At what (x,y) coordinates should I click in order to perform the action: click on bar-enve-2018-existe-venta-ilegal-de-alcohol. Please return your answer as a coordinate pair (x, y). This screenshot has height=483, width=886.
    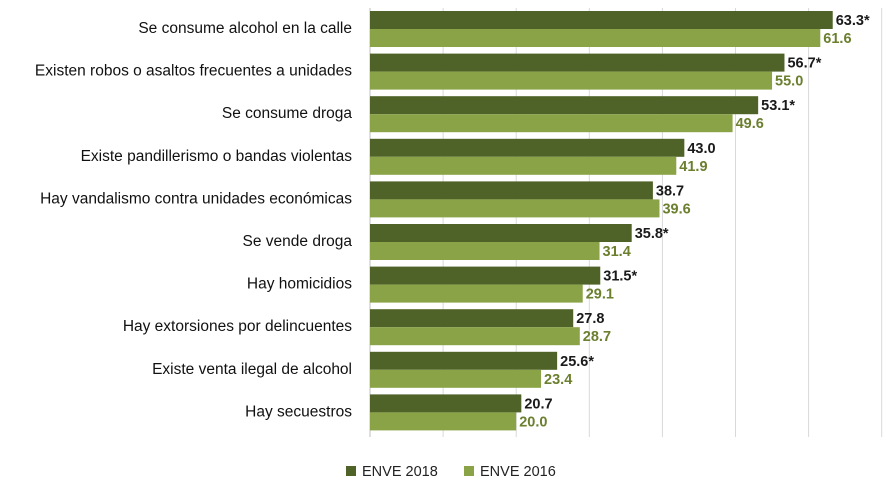
    Looking at the image, I should click on (464, 360).